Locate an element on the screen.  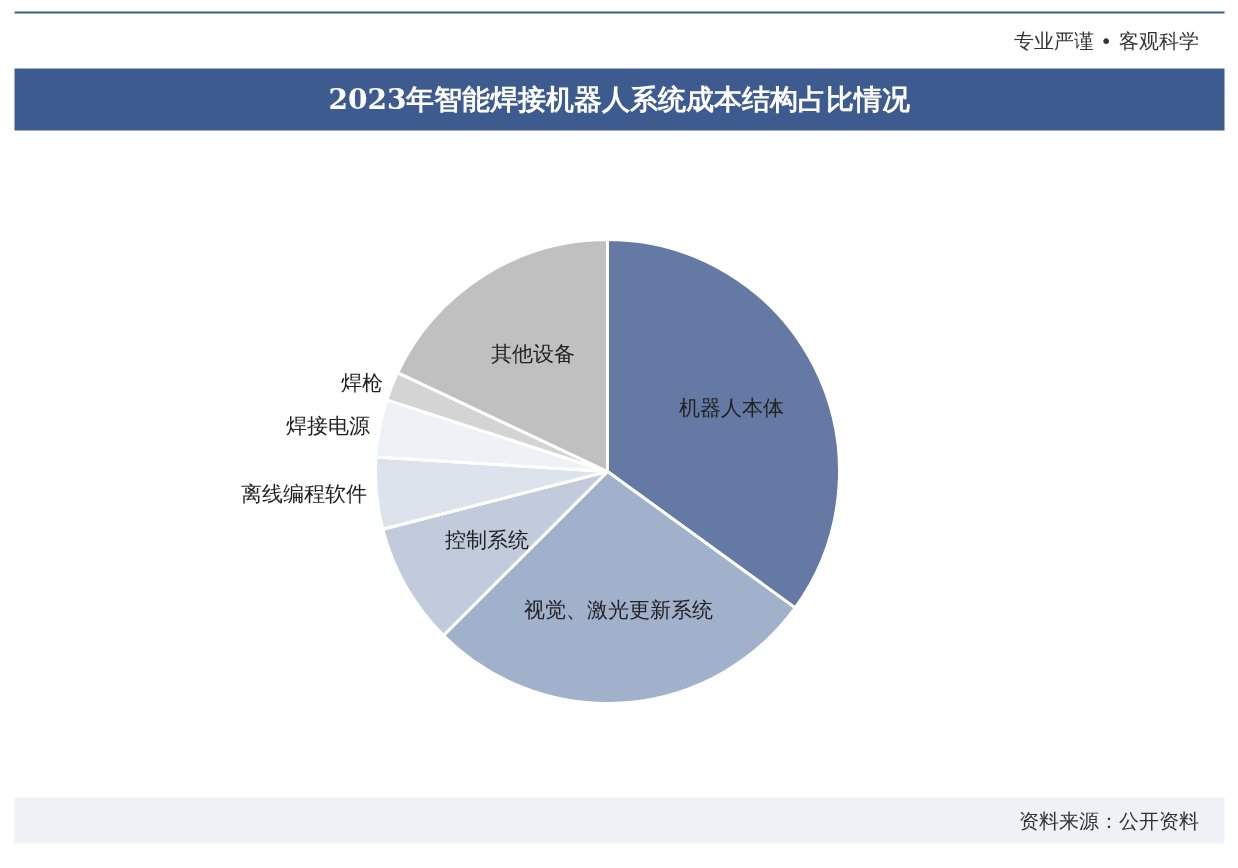
text: 资料来源：公开资料 is located at coordinates (1108, 820).